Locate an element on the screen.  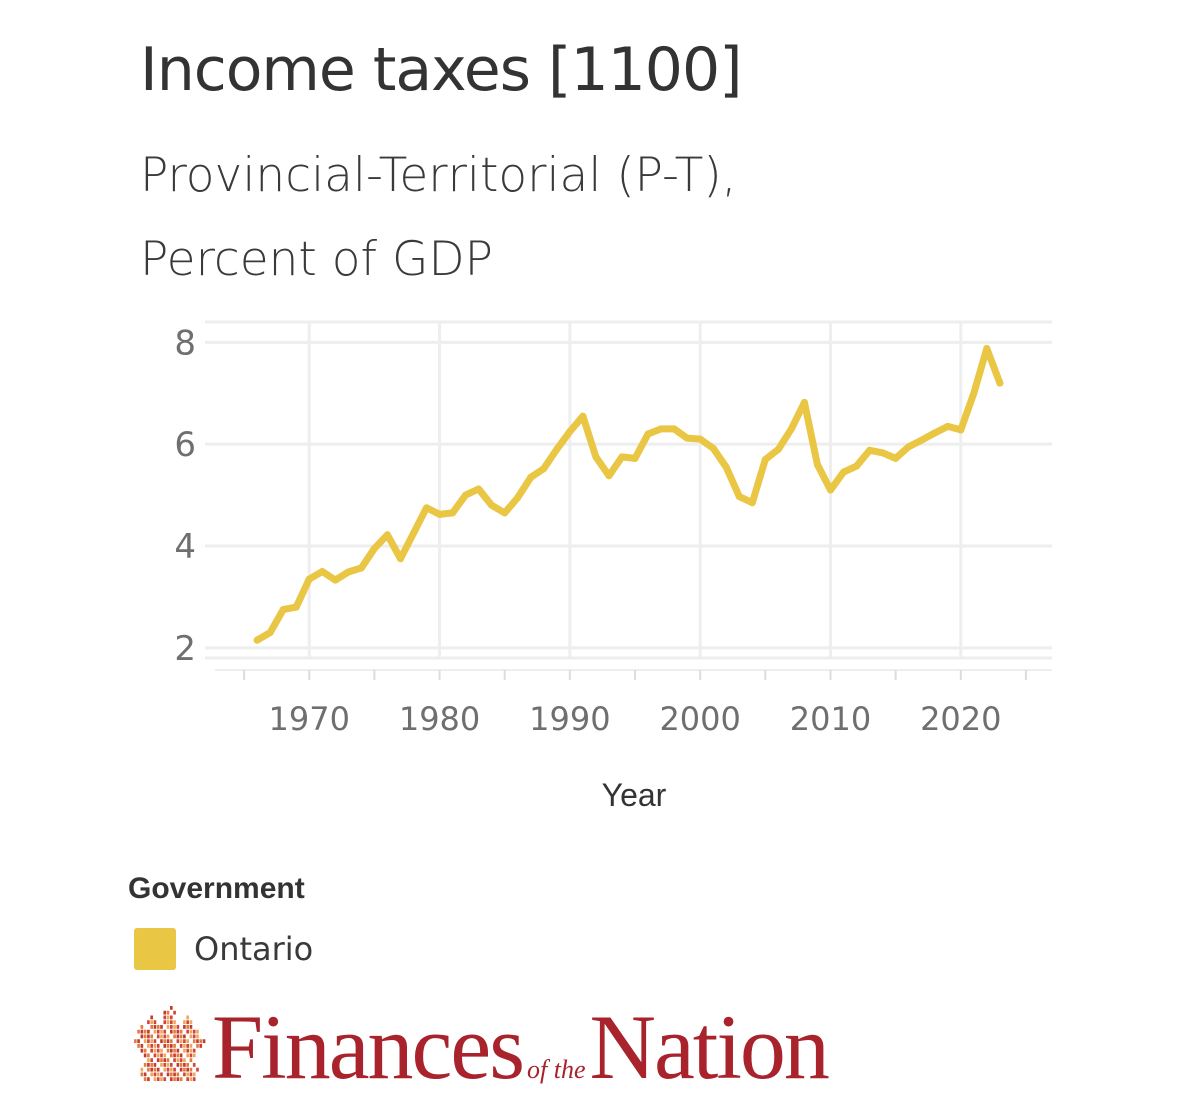
x-tick-label-2020: 2020 is located at coordinates (960, 719).